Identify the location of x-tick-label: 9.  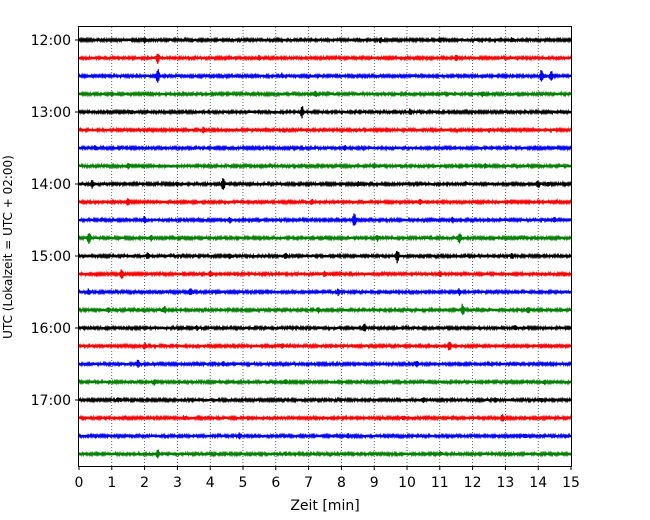
(374, 483).